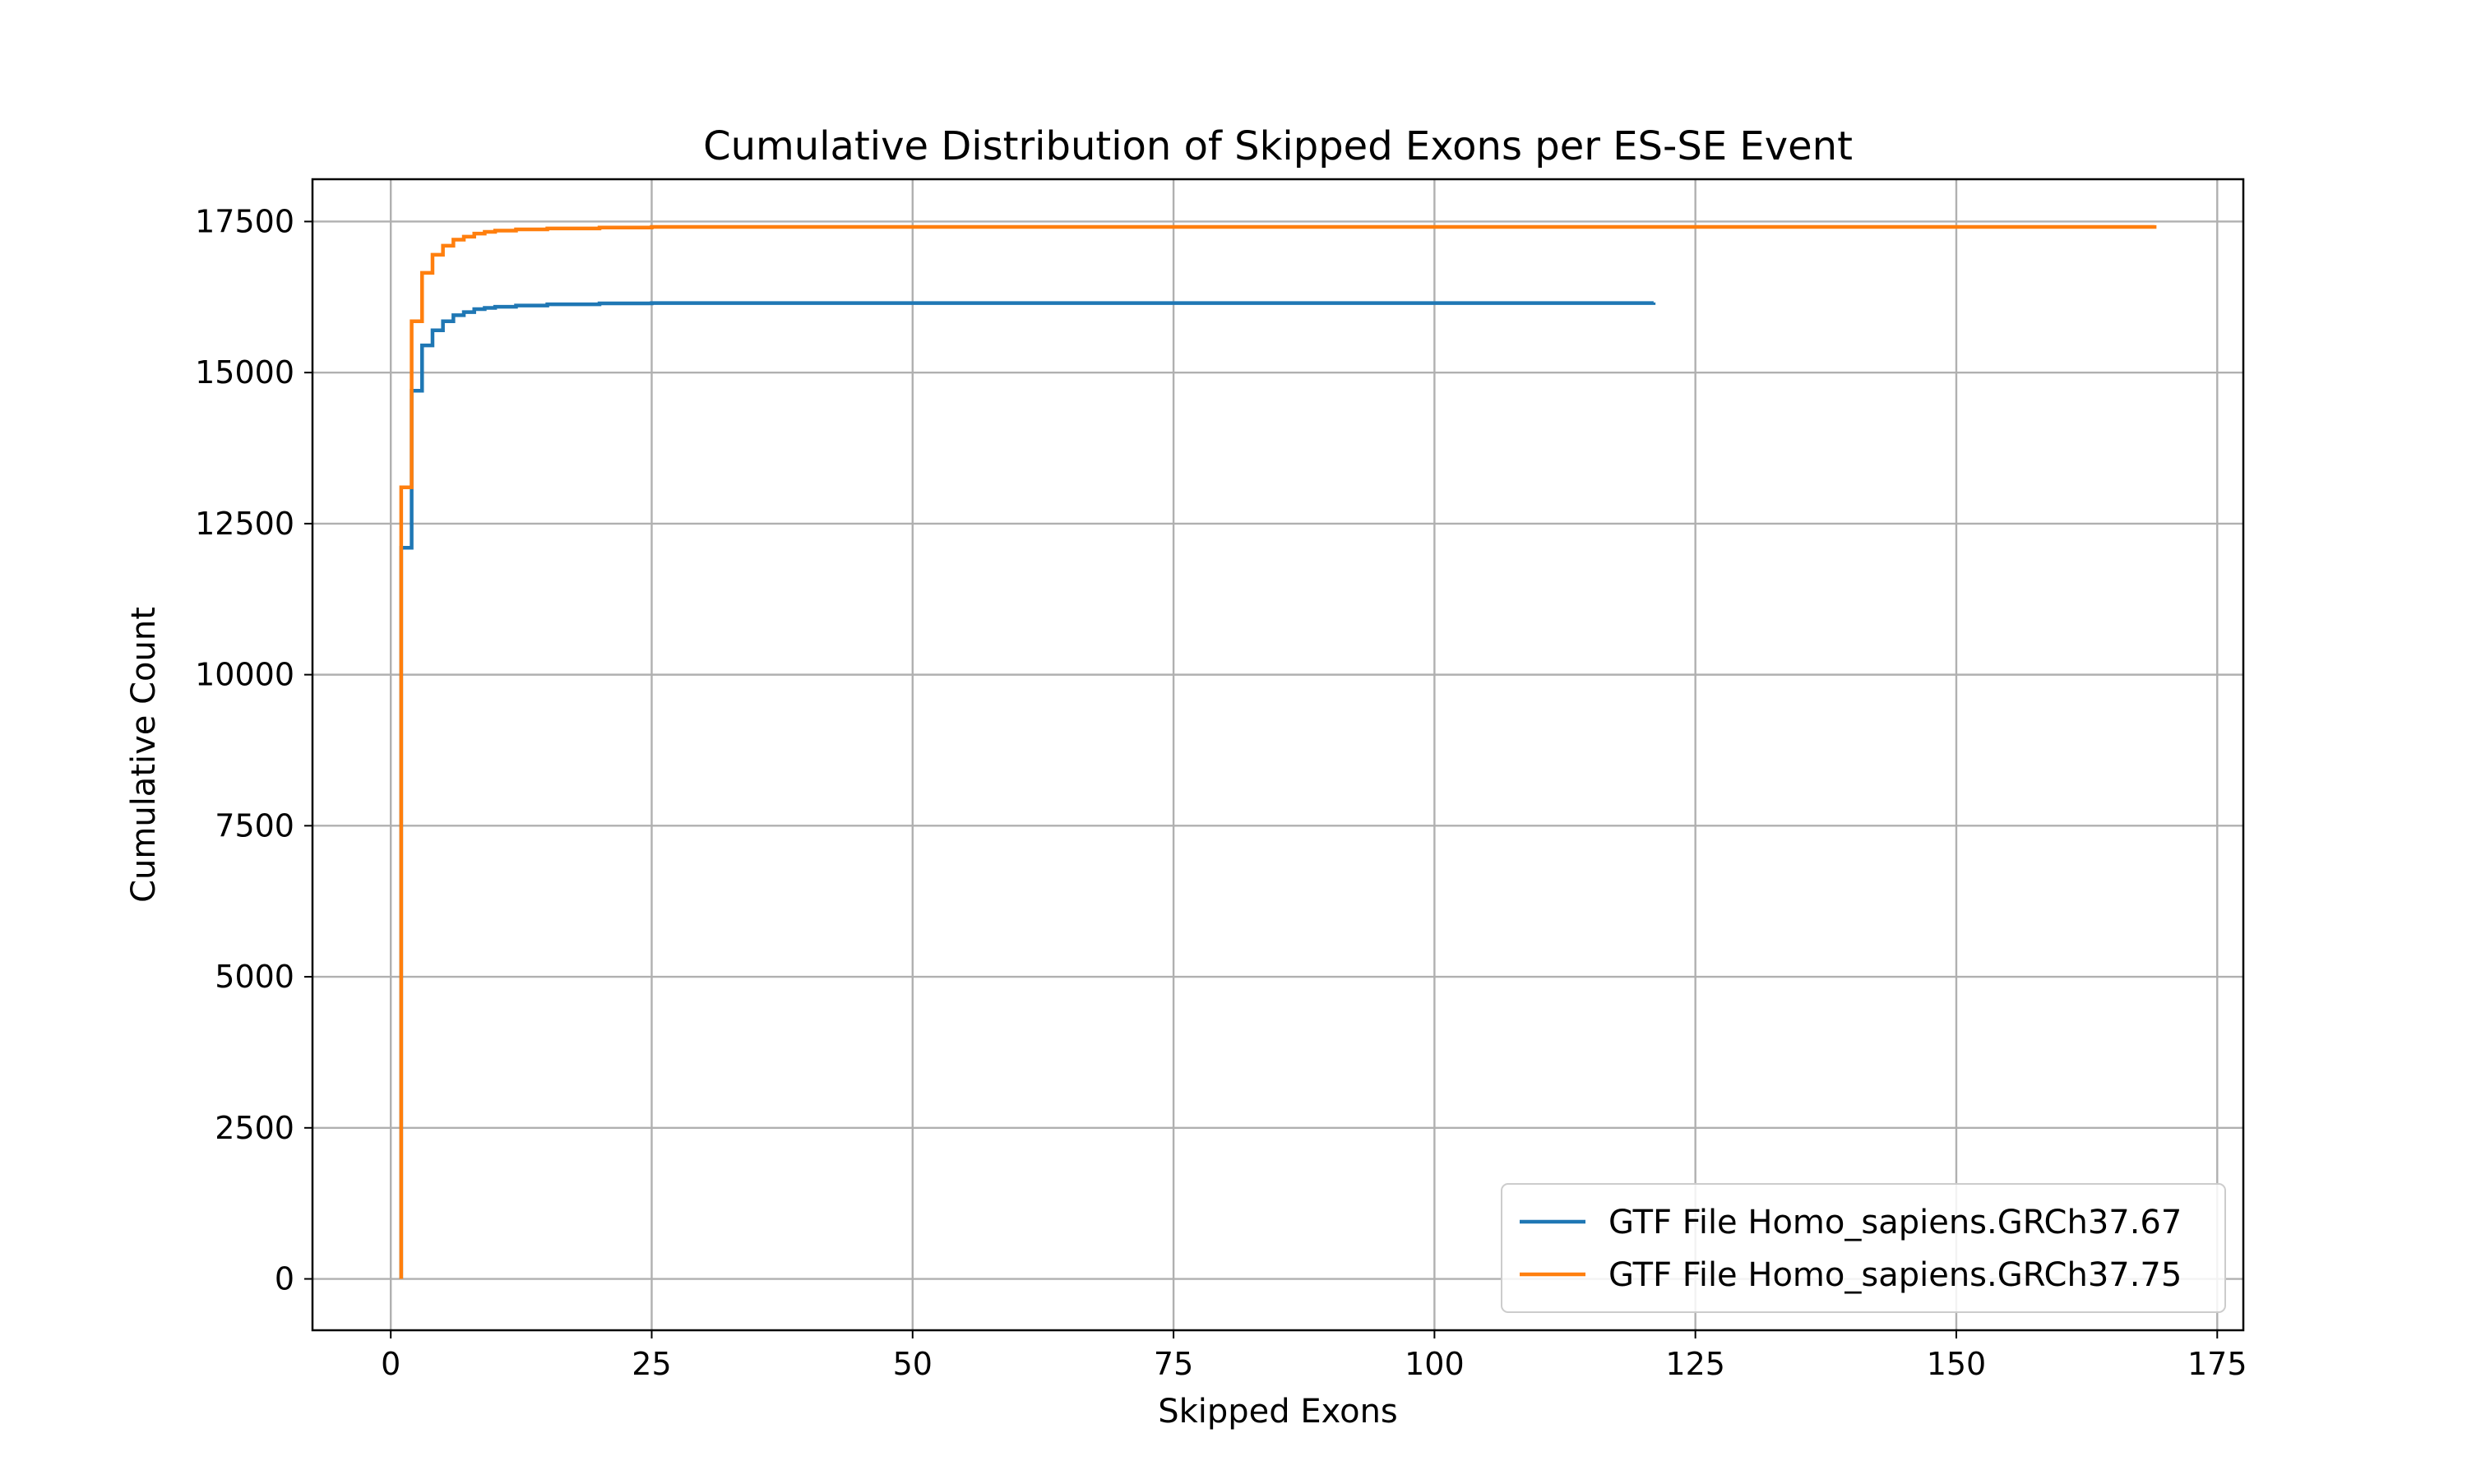 This screenshot has width=2467, height=1484. What do you see at coordinates (913, 1364) in the screenshot?
I see `x-tick-label: 50` at bounding box center [913, 1364].